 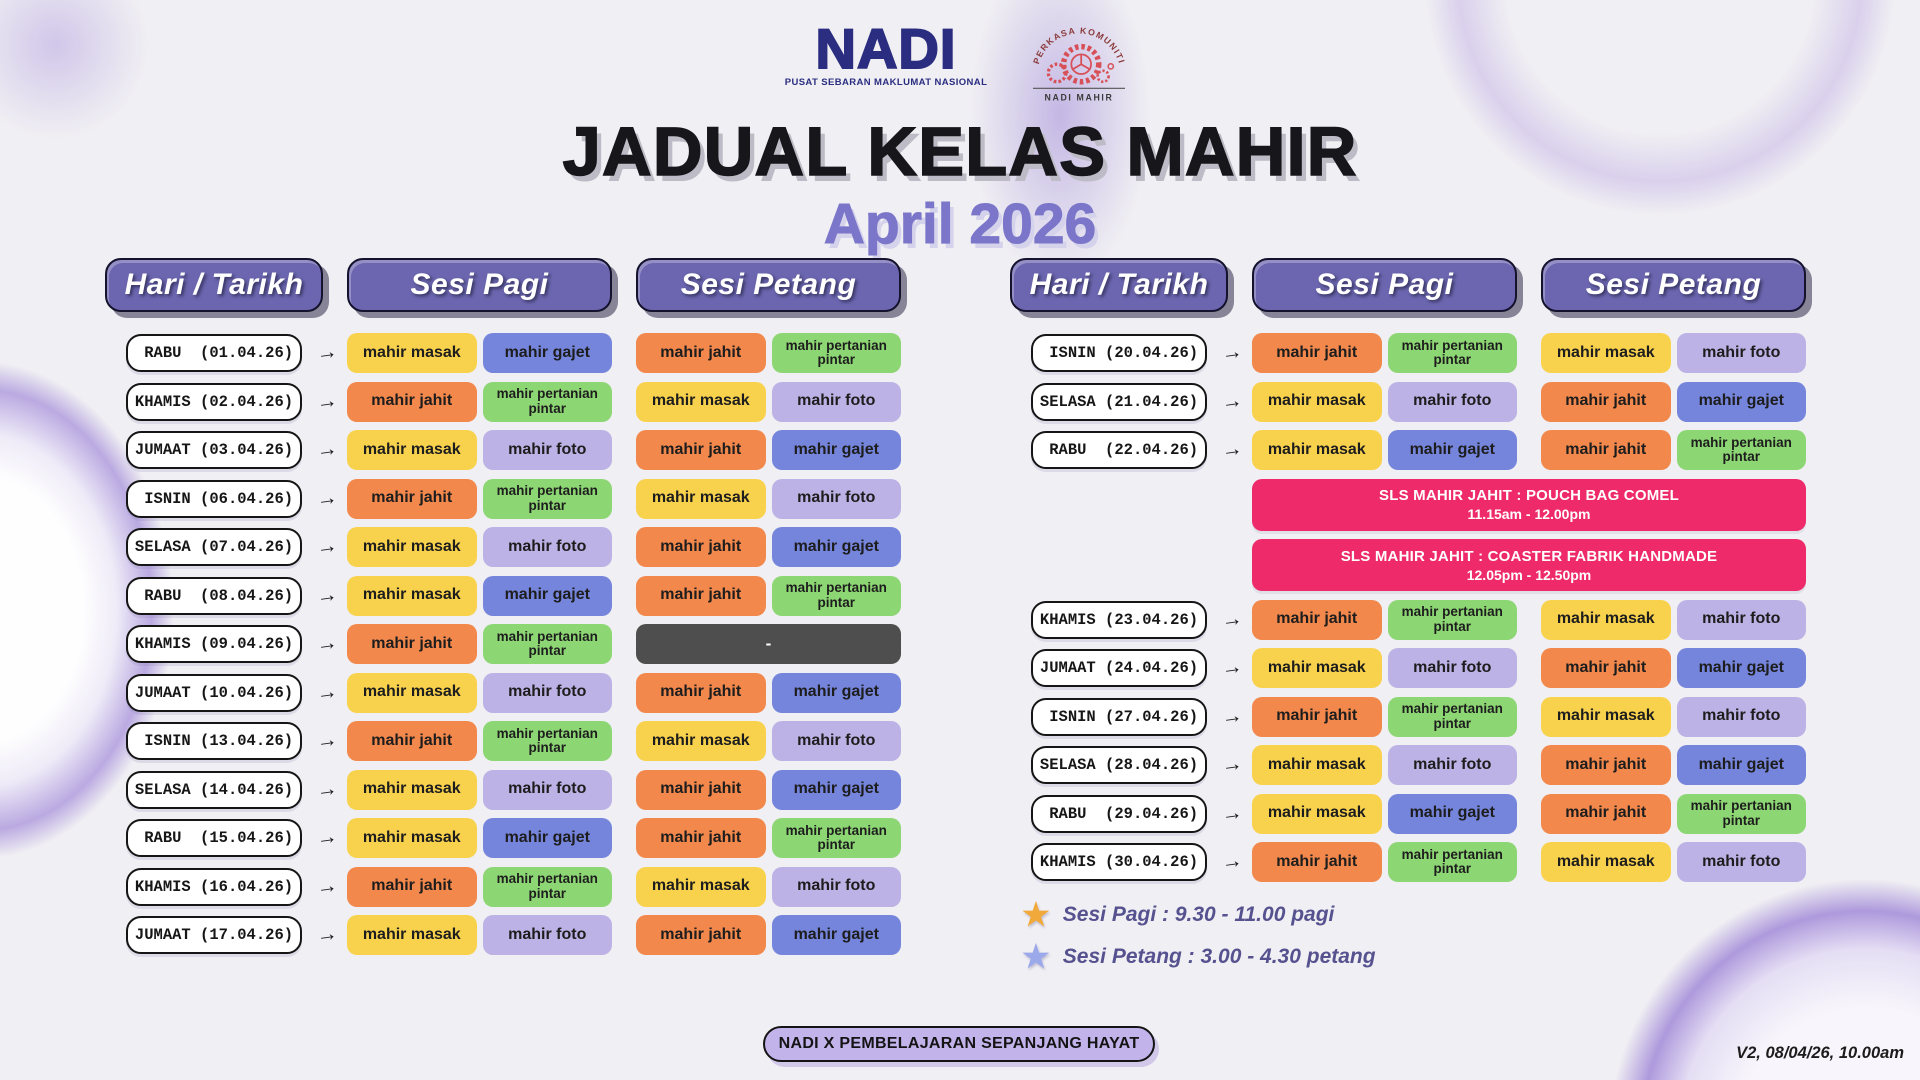 What do you see at coordinates (1529, 574) in the screenshot?
I see `sls-banner-time: 12.05pm - 12.50pm` at bounding box center [1529, 574].